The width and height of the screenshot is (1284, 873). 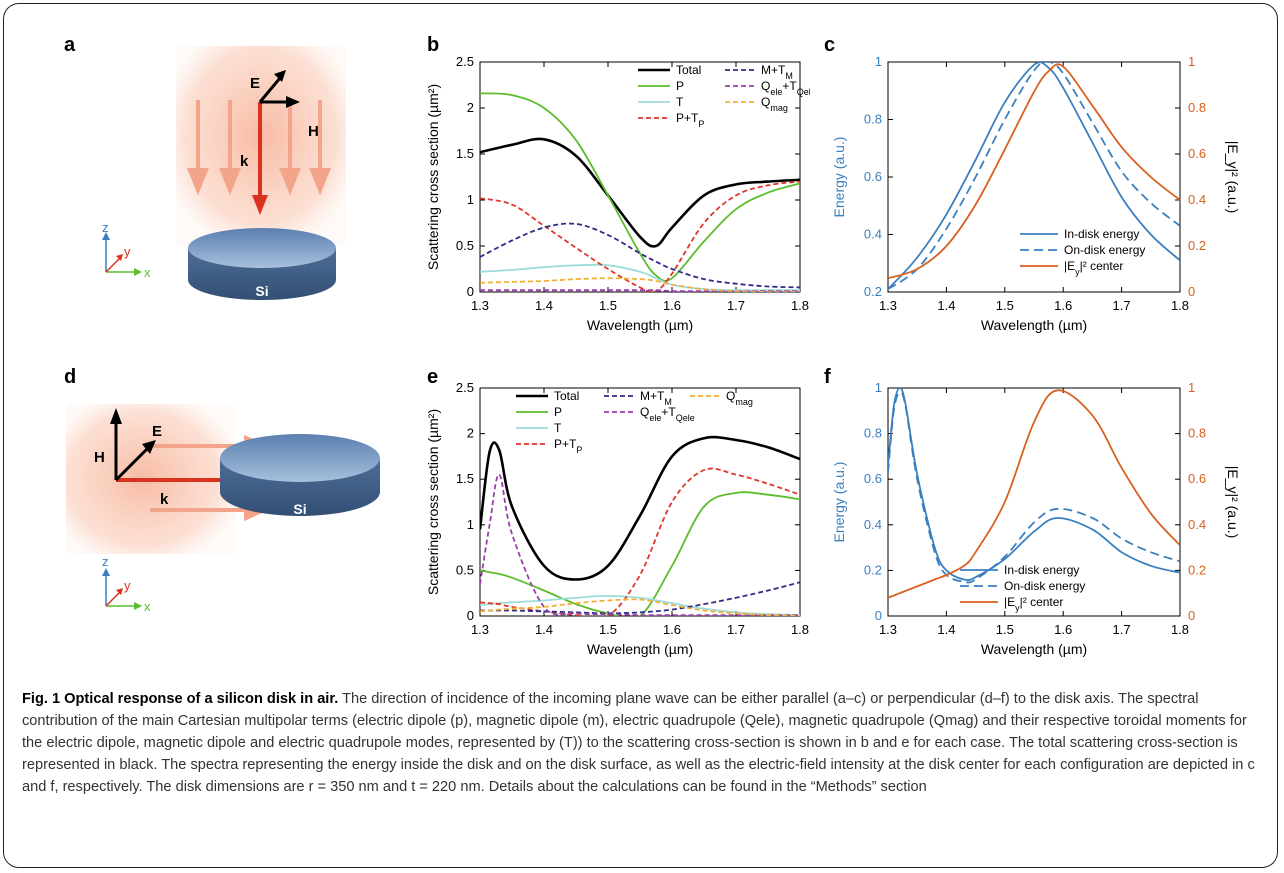 I want to click on y-tick-label: 2.5, so click(x=465, y=387).